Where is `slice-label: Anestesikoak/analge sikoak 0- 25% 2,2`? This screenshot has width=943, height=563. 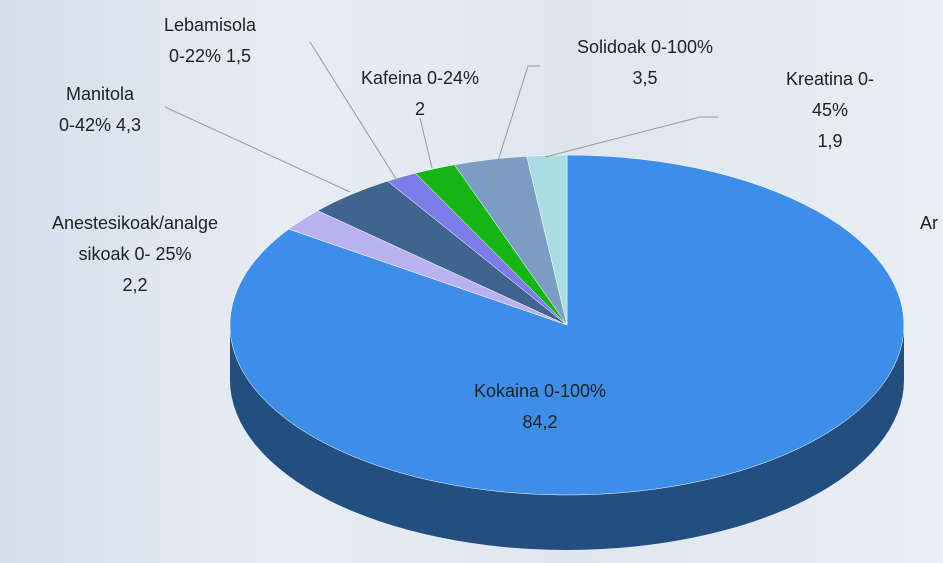 slice-label: Anestesikoak/analge sikoak 0- 25% 2,2 is located at coordinates (135, 254).